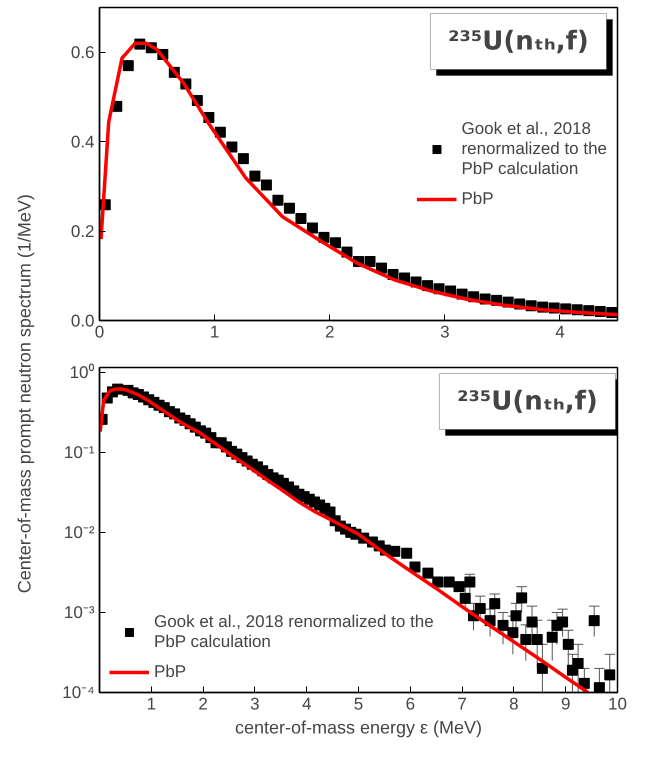  Describe the element at coordinates (462, 704) in the screenshot. I see `x-tick-label: 7` at that location.